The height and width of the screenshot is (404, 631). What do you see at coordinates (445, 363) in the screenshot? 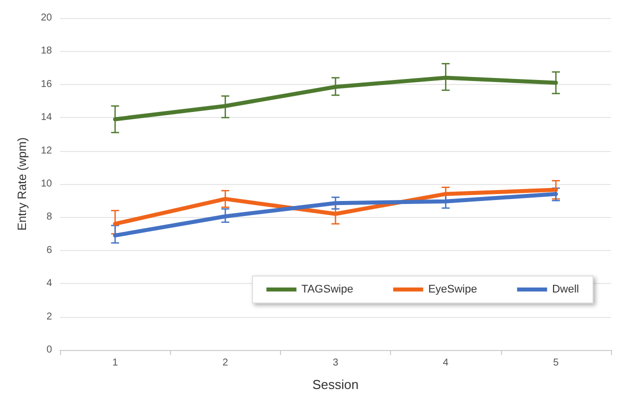
I see `x-tick-label: 4` at bounding box center [445, 363].